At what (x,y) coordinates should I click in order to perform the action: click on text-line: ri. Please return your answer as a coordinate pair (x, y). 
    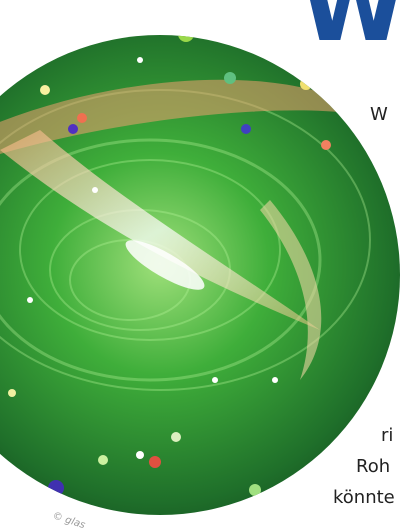
    Looking at the image, I should click on (387, 435).